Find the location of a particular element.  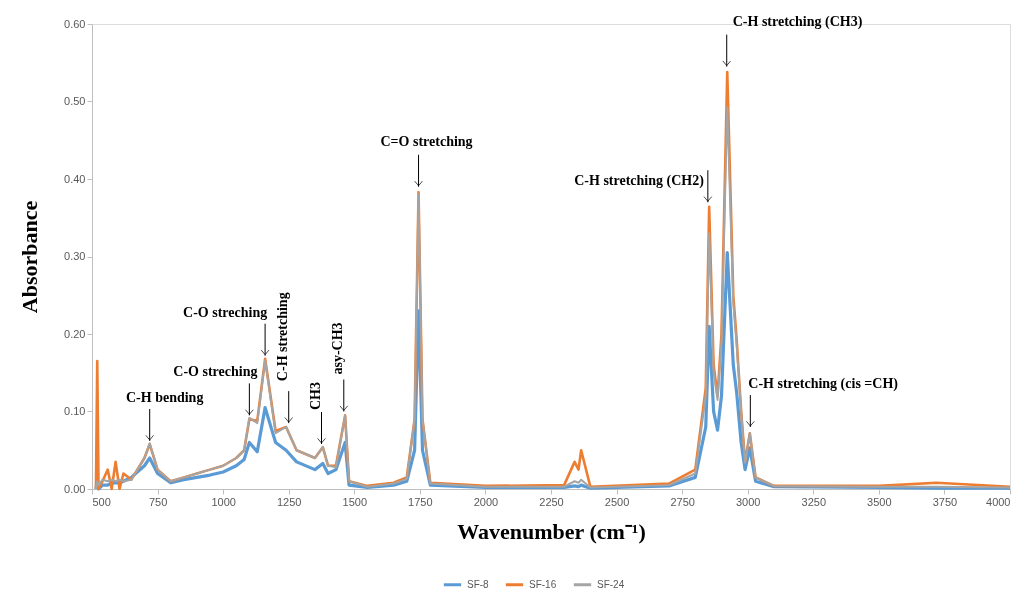

annotation: asy-CH3 is located at coordinates (337, 348).